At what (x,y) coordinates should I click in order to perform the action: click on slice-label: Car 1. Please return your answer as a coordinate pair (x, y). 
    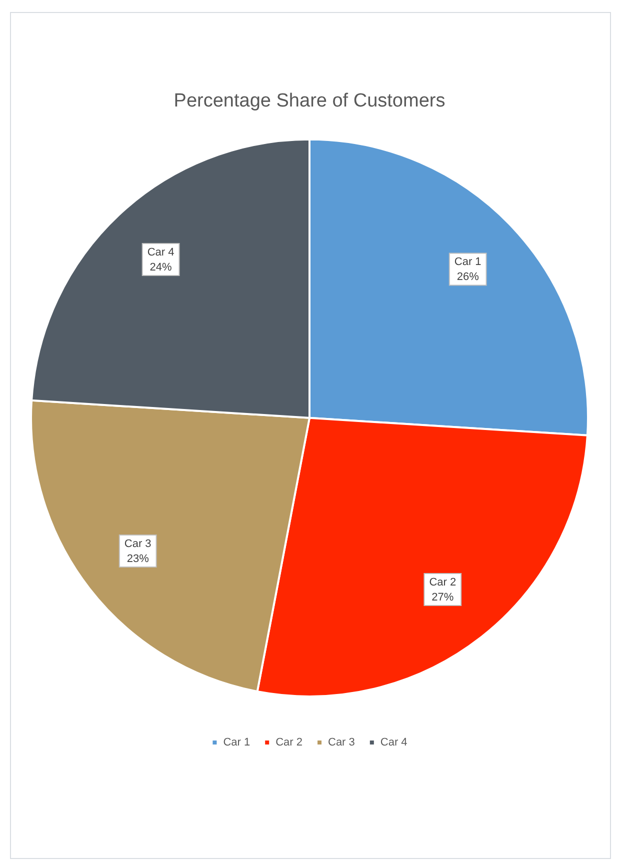
    Looking at the image, I should click on (468, 262).